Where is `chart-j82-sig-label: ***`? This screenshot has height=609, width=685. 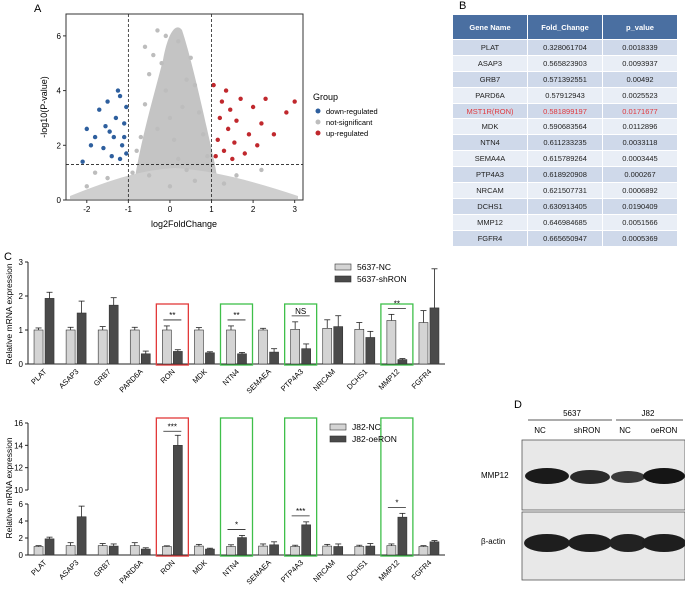
chart-j82-sig-label: *** is located at coordinates (172, 426).